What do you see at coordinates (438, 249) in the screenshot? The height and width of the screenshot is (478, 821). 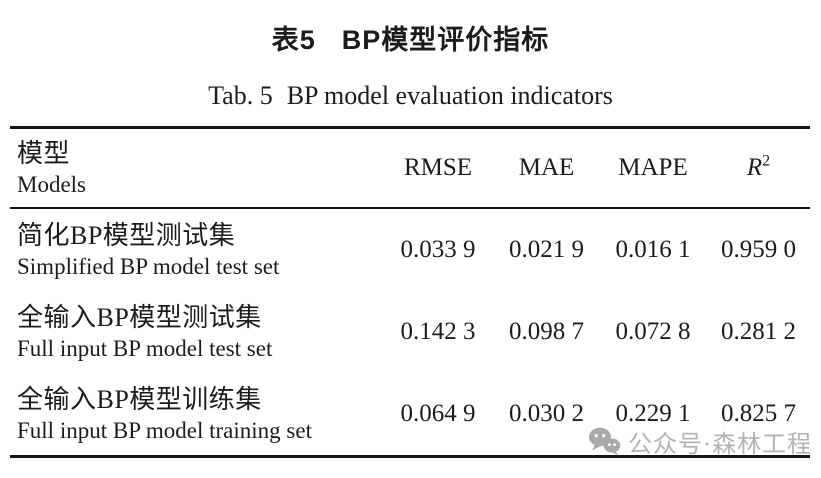 I see `rmse-value: 0.033 9` at bounding box center [438, 249].